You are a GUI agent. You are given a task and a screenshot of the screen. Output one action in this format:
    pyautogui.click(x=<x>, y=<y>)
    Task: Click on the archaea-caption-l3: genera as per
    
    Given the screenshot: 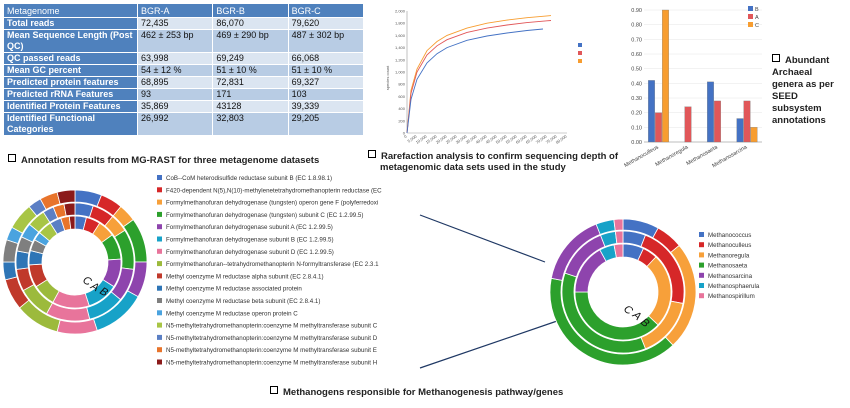 What is the action you would take?
    pyautogui.click(x=803, y=84)
    